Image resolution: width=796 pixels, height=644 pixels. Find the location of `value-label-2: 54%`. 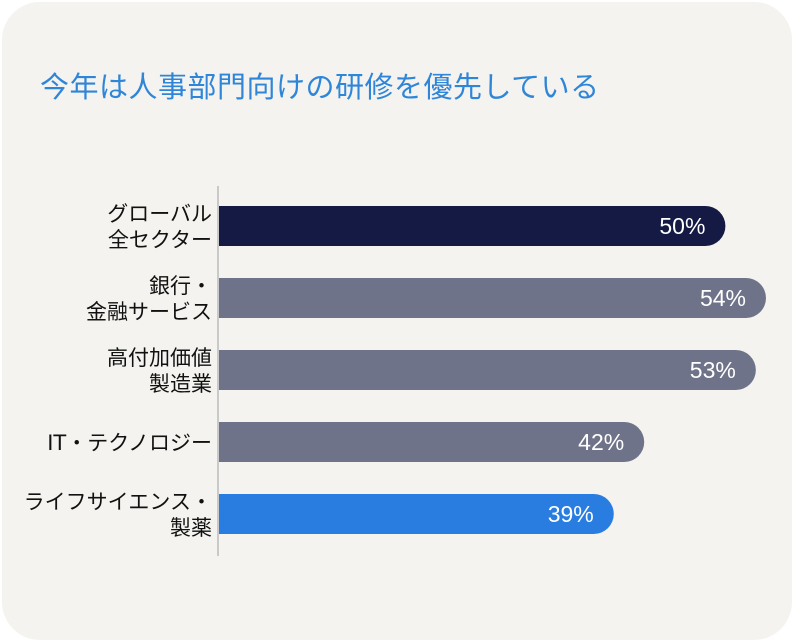

value-label-2: 54% is located at coordinates (723, 298).